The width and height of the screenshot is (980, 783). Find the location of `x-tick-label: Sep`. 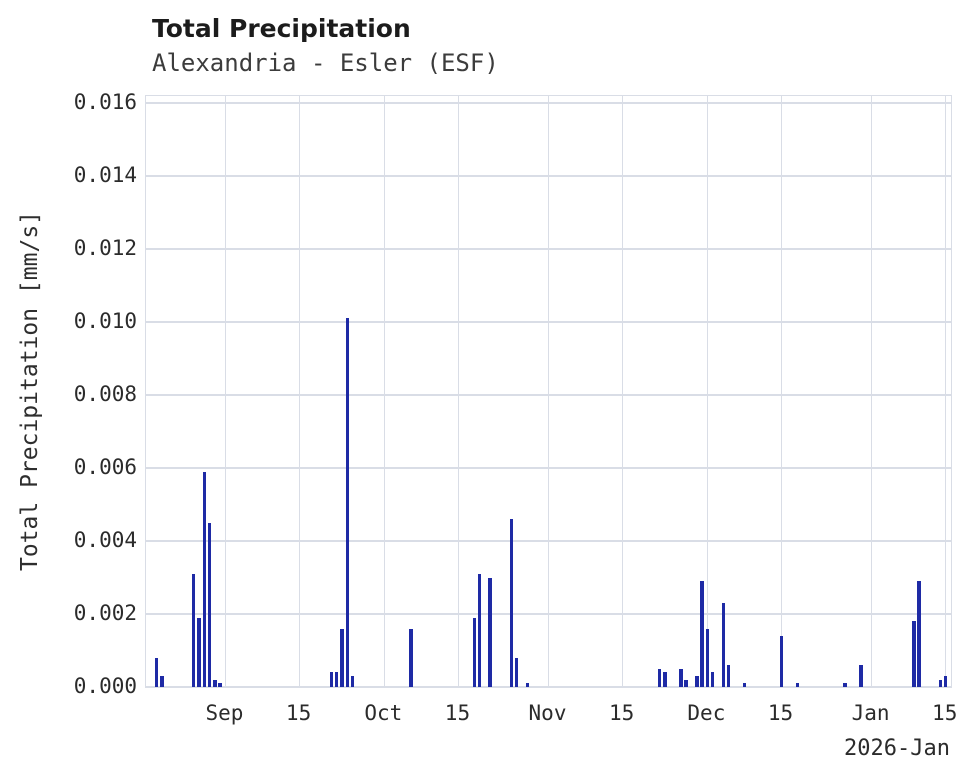

x-tick-label: Sep is located at coordinates (224, 713).